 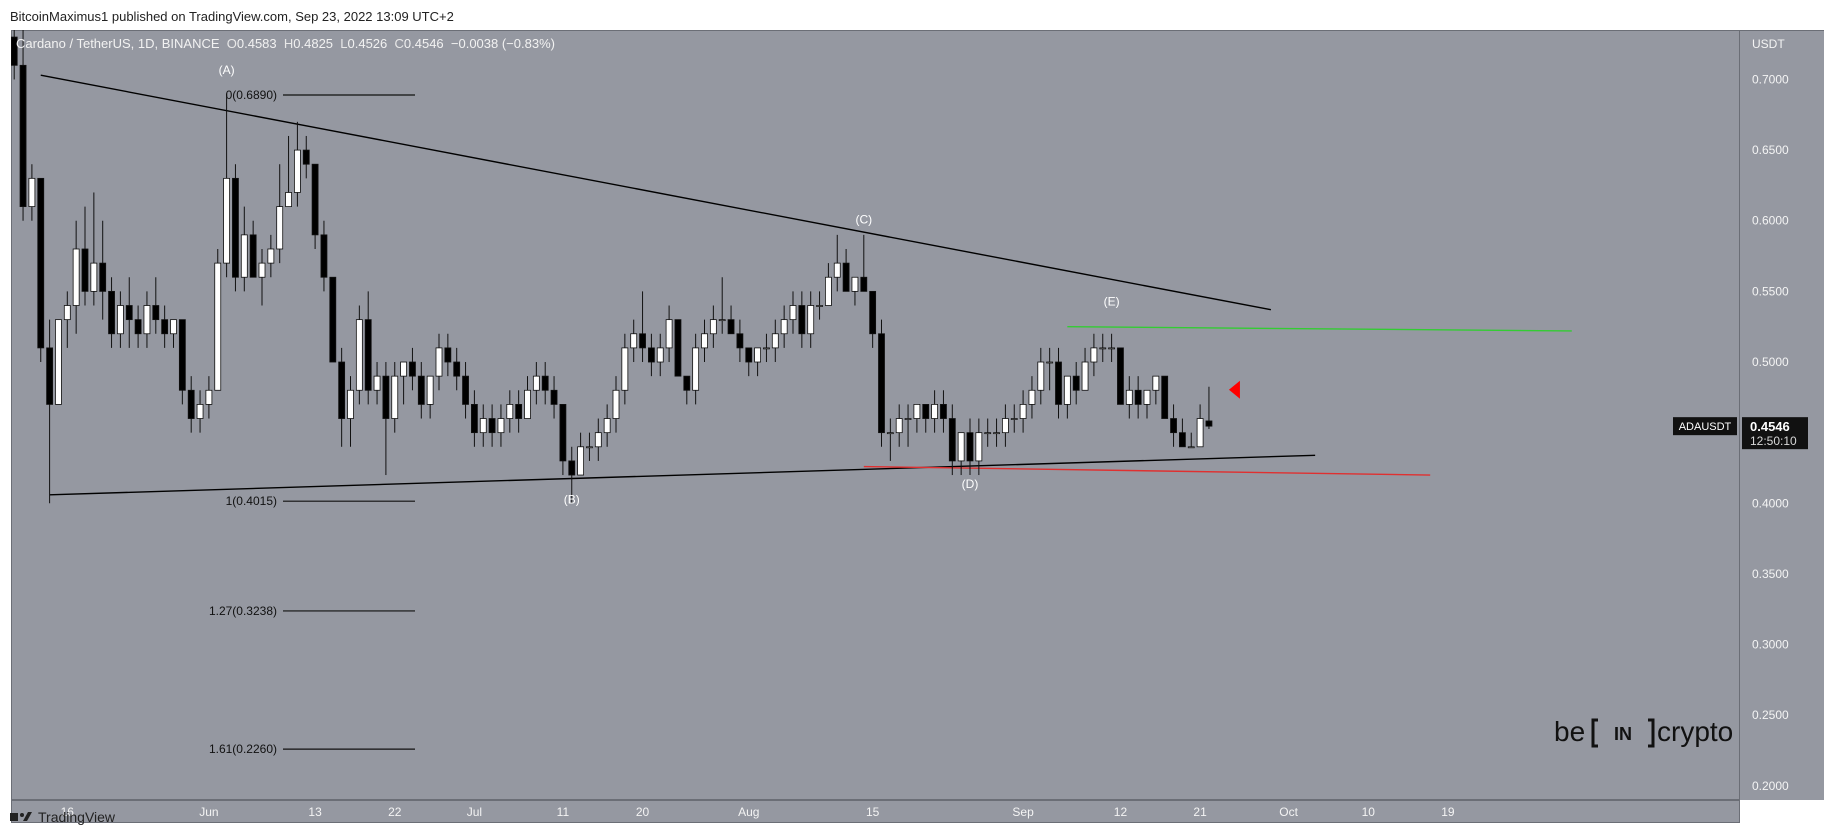 I want to click on y-tick-label: 0.5500, so click(x=1770, y=291).